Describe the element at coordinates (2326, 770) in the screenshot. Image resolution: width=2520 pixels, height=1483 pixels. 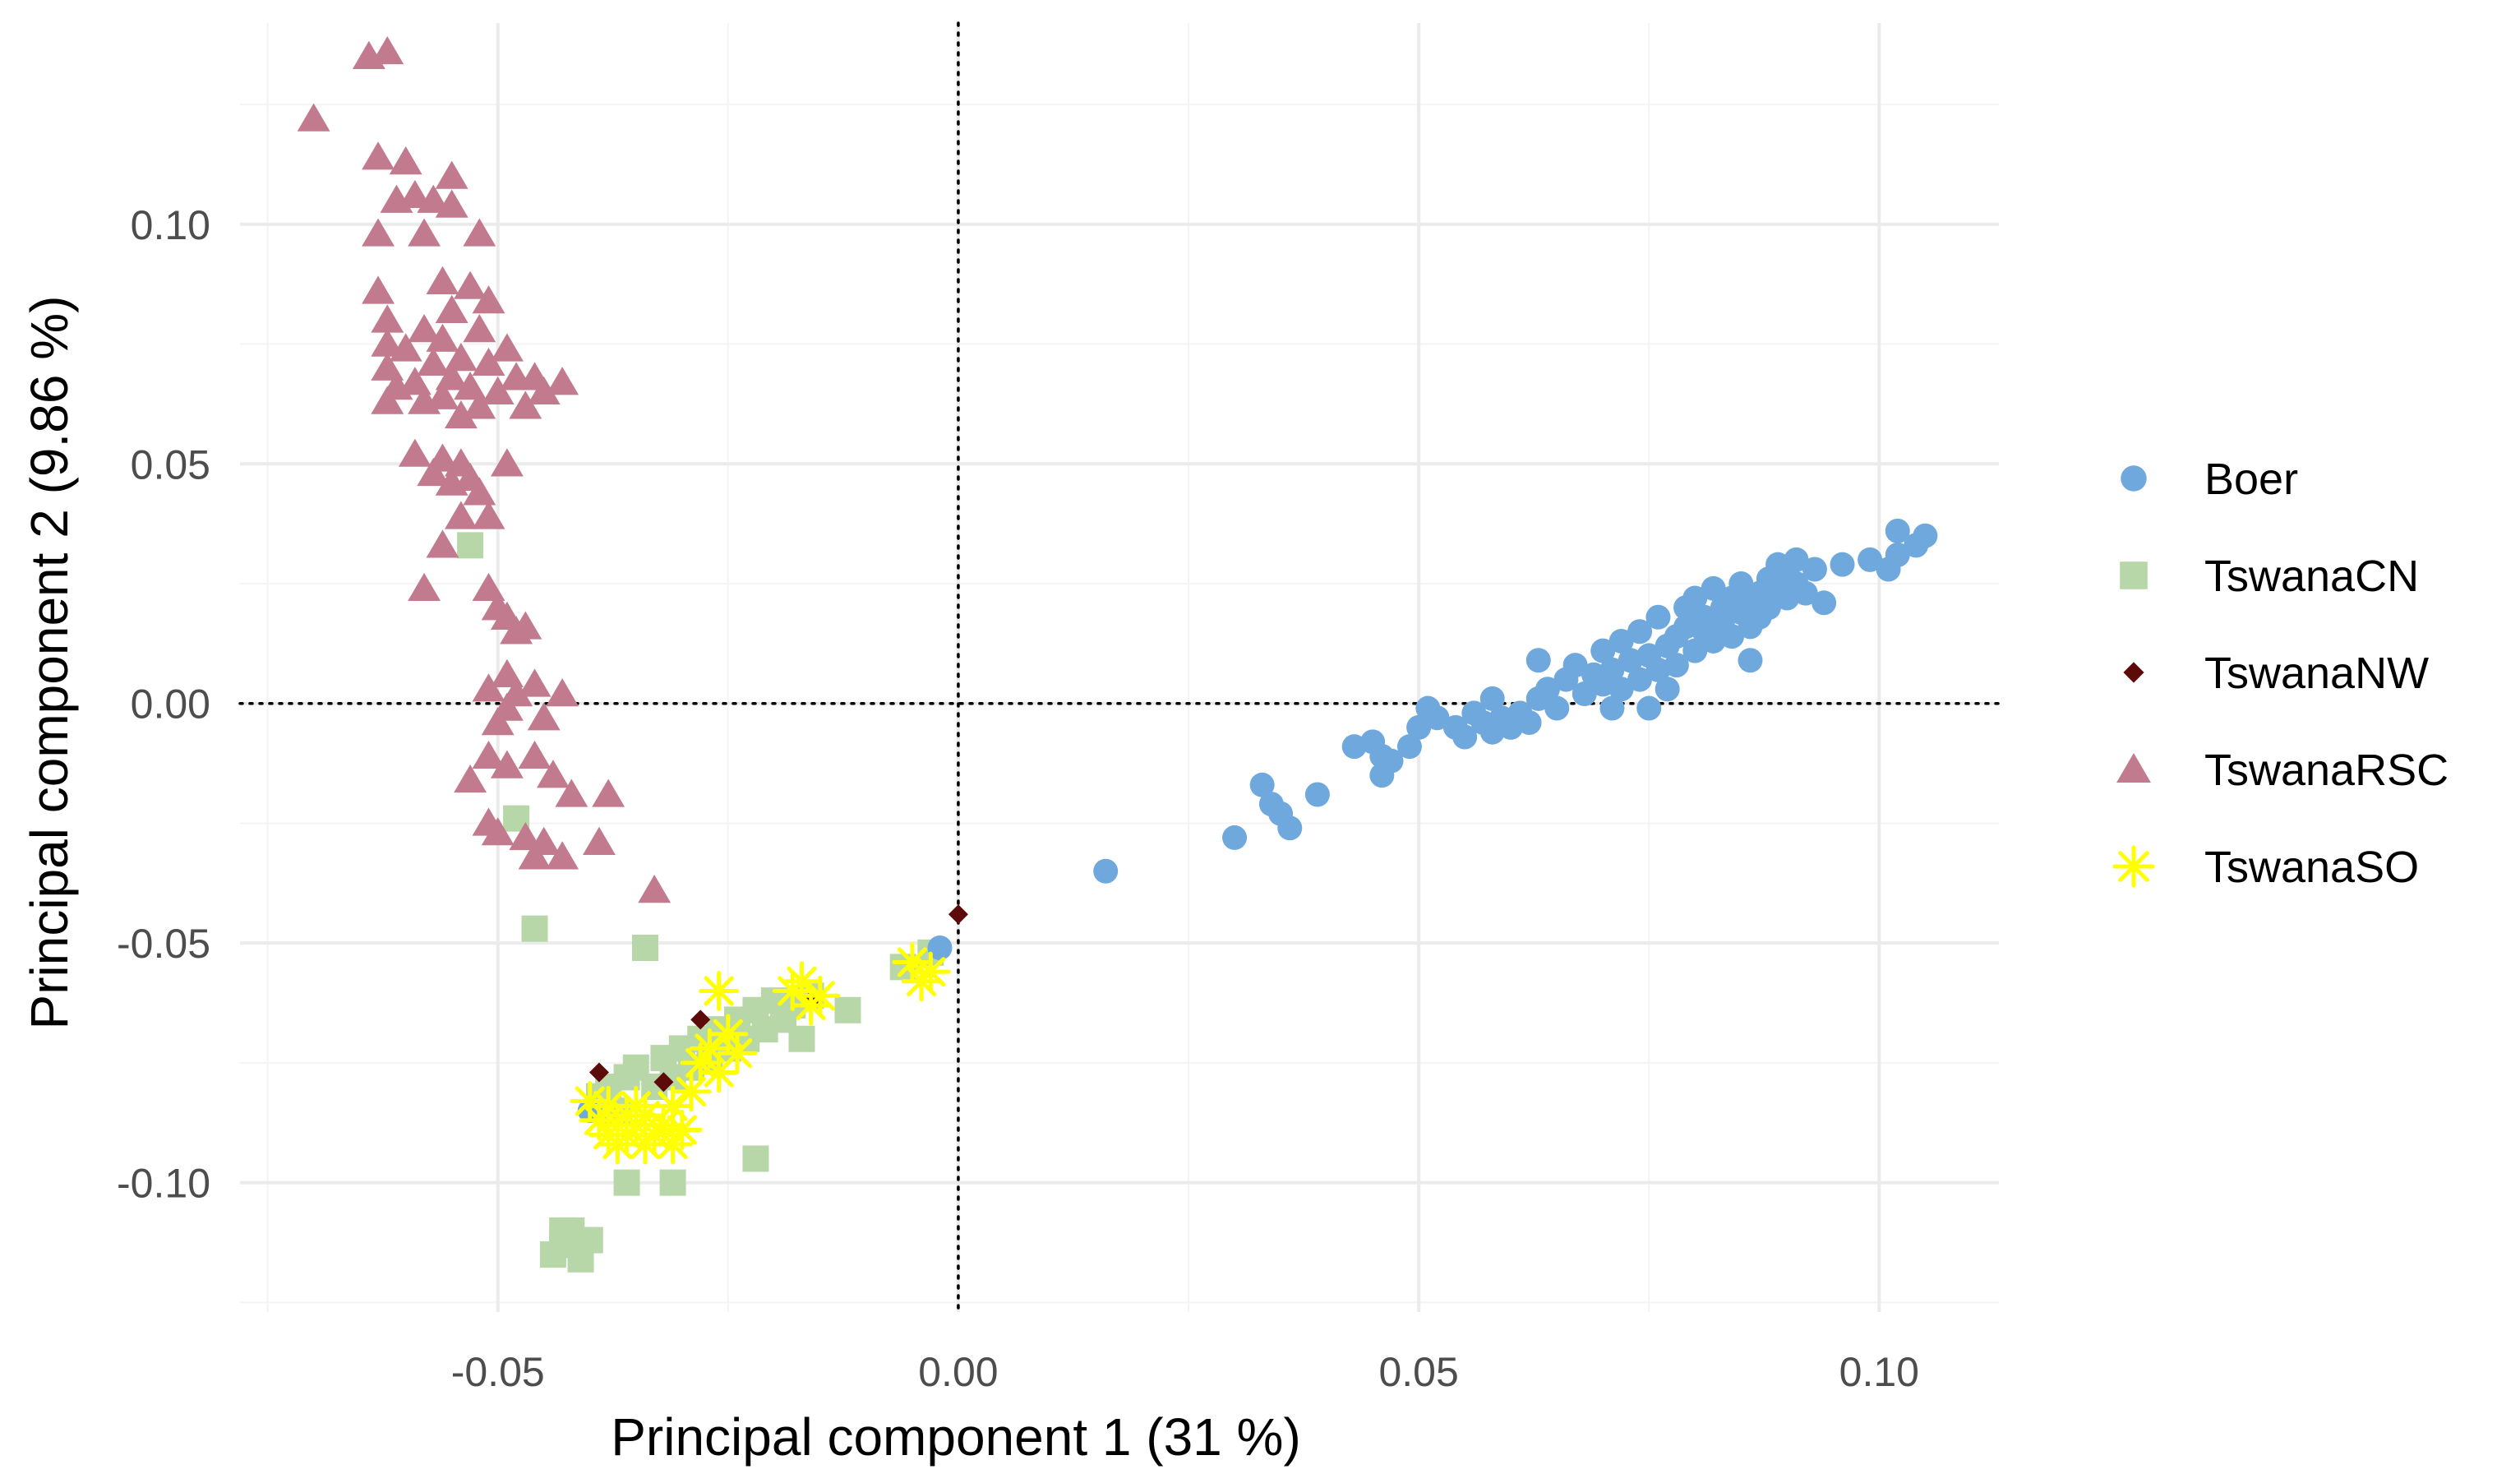
I see `legend-label-tswanarsc: TswanaRSC` at that location.